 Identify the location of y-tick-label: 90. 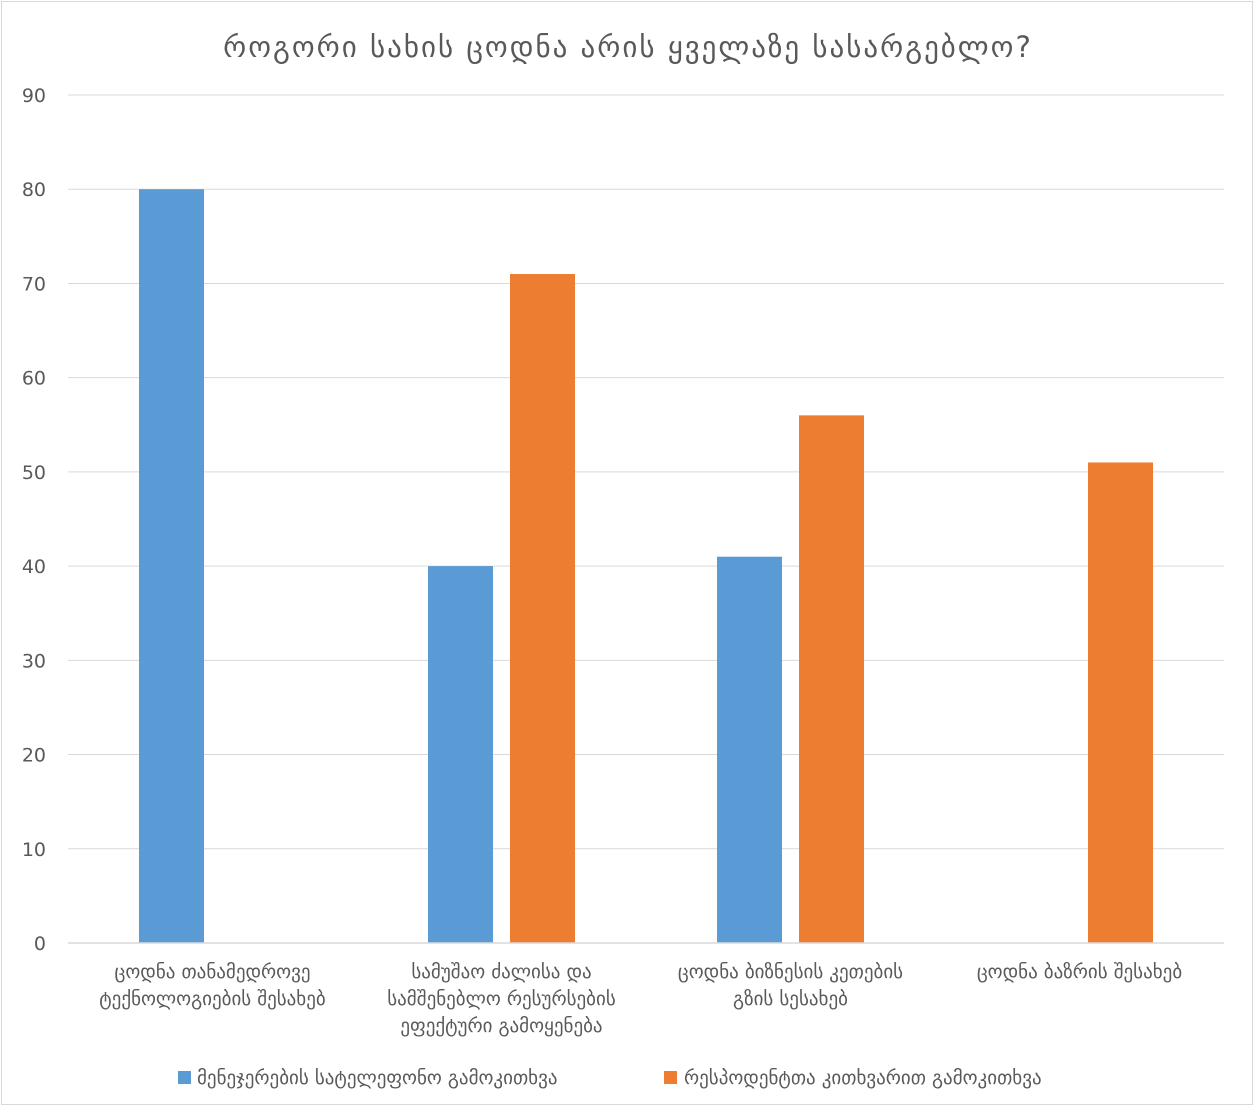
(34, 96).